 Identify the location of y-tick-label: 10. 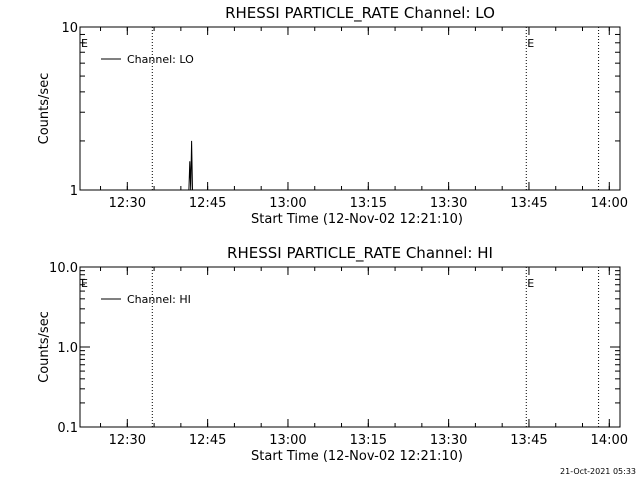
(69, 28).